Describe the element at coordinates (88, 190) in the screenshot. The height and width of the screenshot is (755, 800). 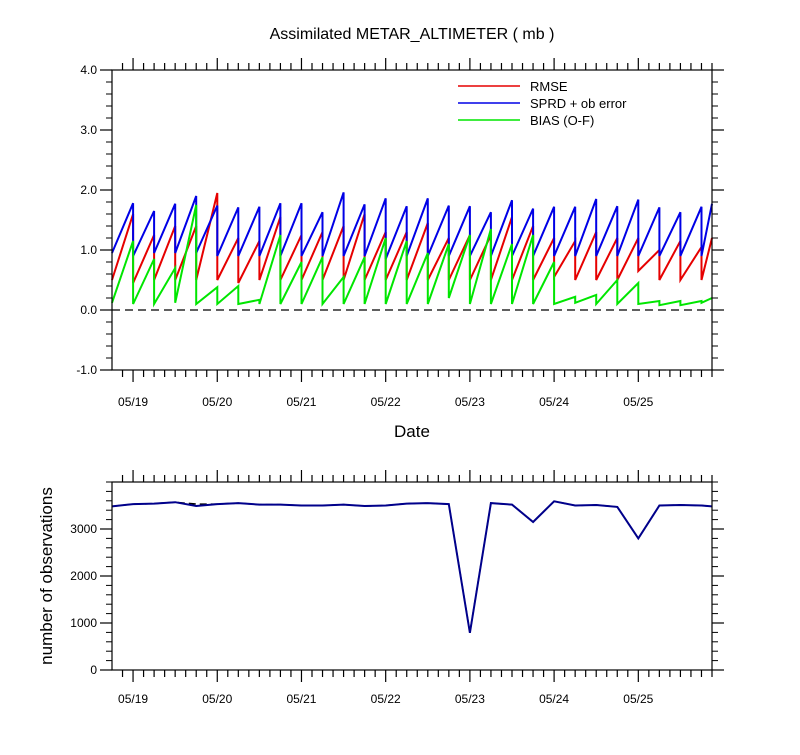
I see `top-y-tick-label: 2.0` at that location.